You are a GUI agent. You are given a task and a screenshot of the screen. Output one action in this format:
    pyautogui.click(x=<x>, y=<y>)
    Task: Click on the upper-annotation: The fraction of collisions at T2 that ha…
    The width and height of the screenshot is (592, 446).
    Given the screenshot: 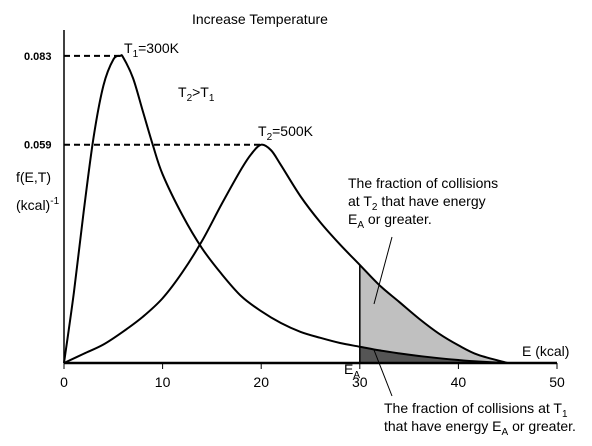 What is the action you would take?
    pyautogui.click(x=423, y=240)
    